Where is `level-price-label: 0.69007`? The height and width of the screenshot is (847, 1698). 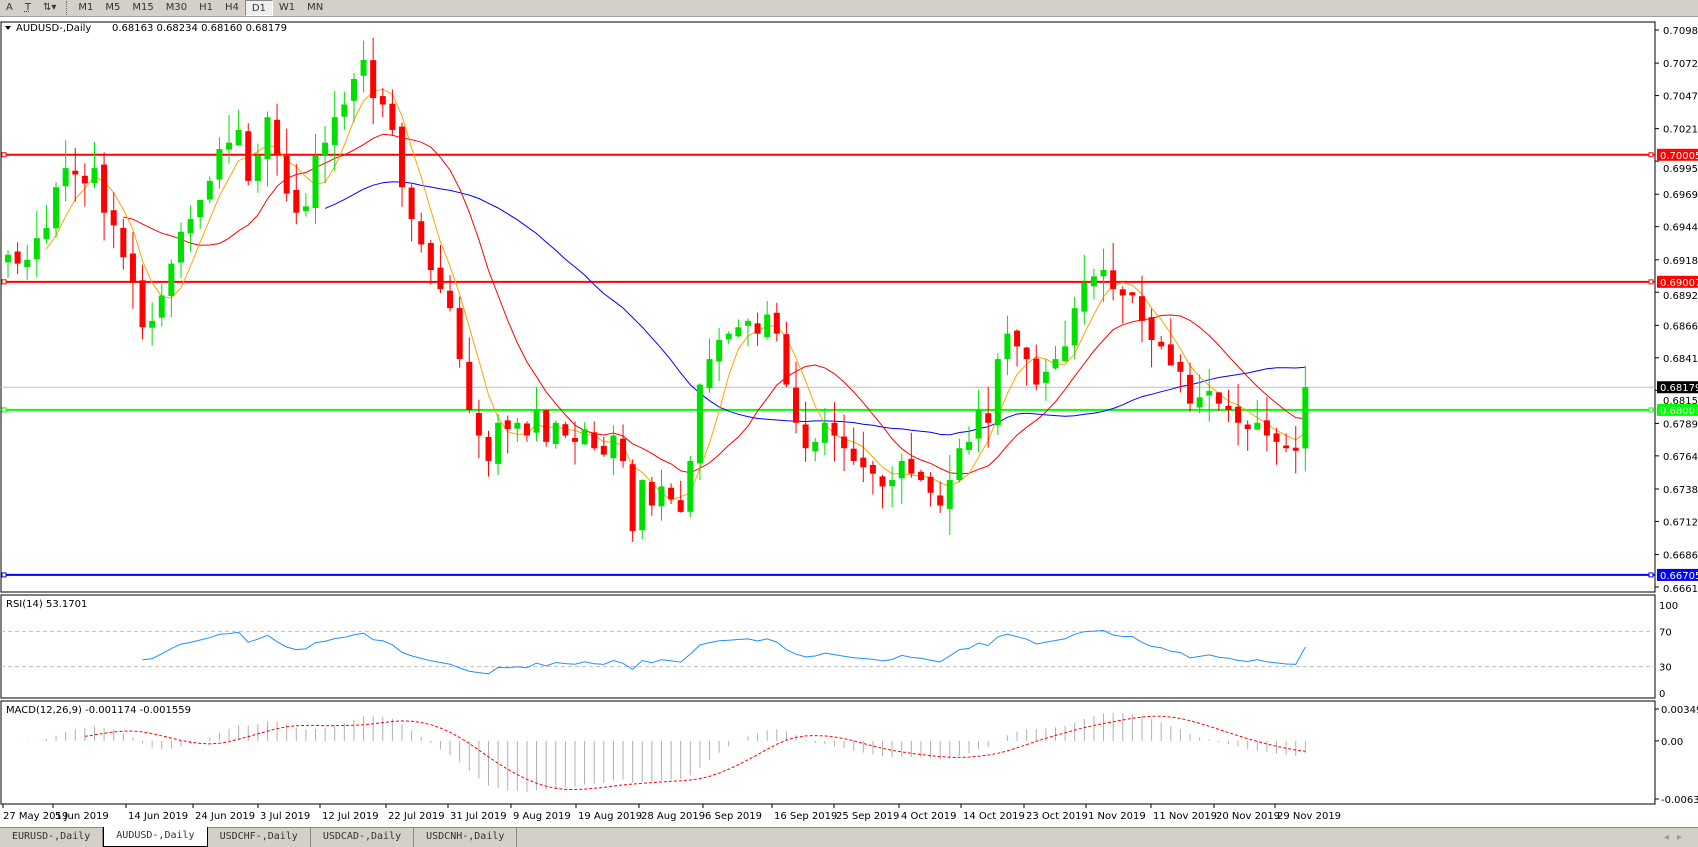 level-price-label: 0.69007 is located at coordinates (1679, 283).